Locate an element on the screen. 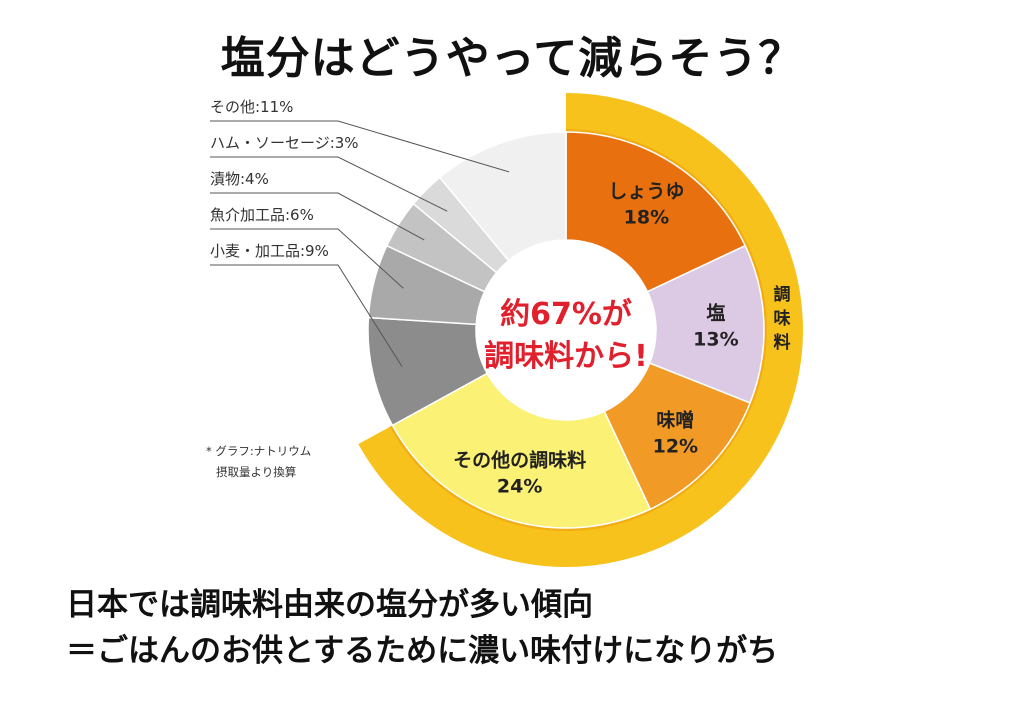 Image resolution: width=1024 pixels, height=724 pixels. slice-value-2: 13% is located at coordinates (715, 339).